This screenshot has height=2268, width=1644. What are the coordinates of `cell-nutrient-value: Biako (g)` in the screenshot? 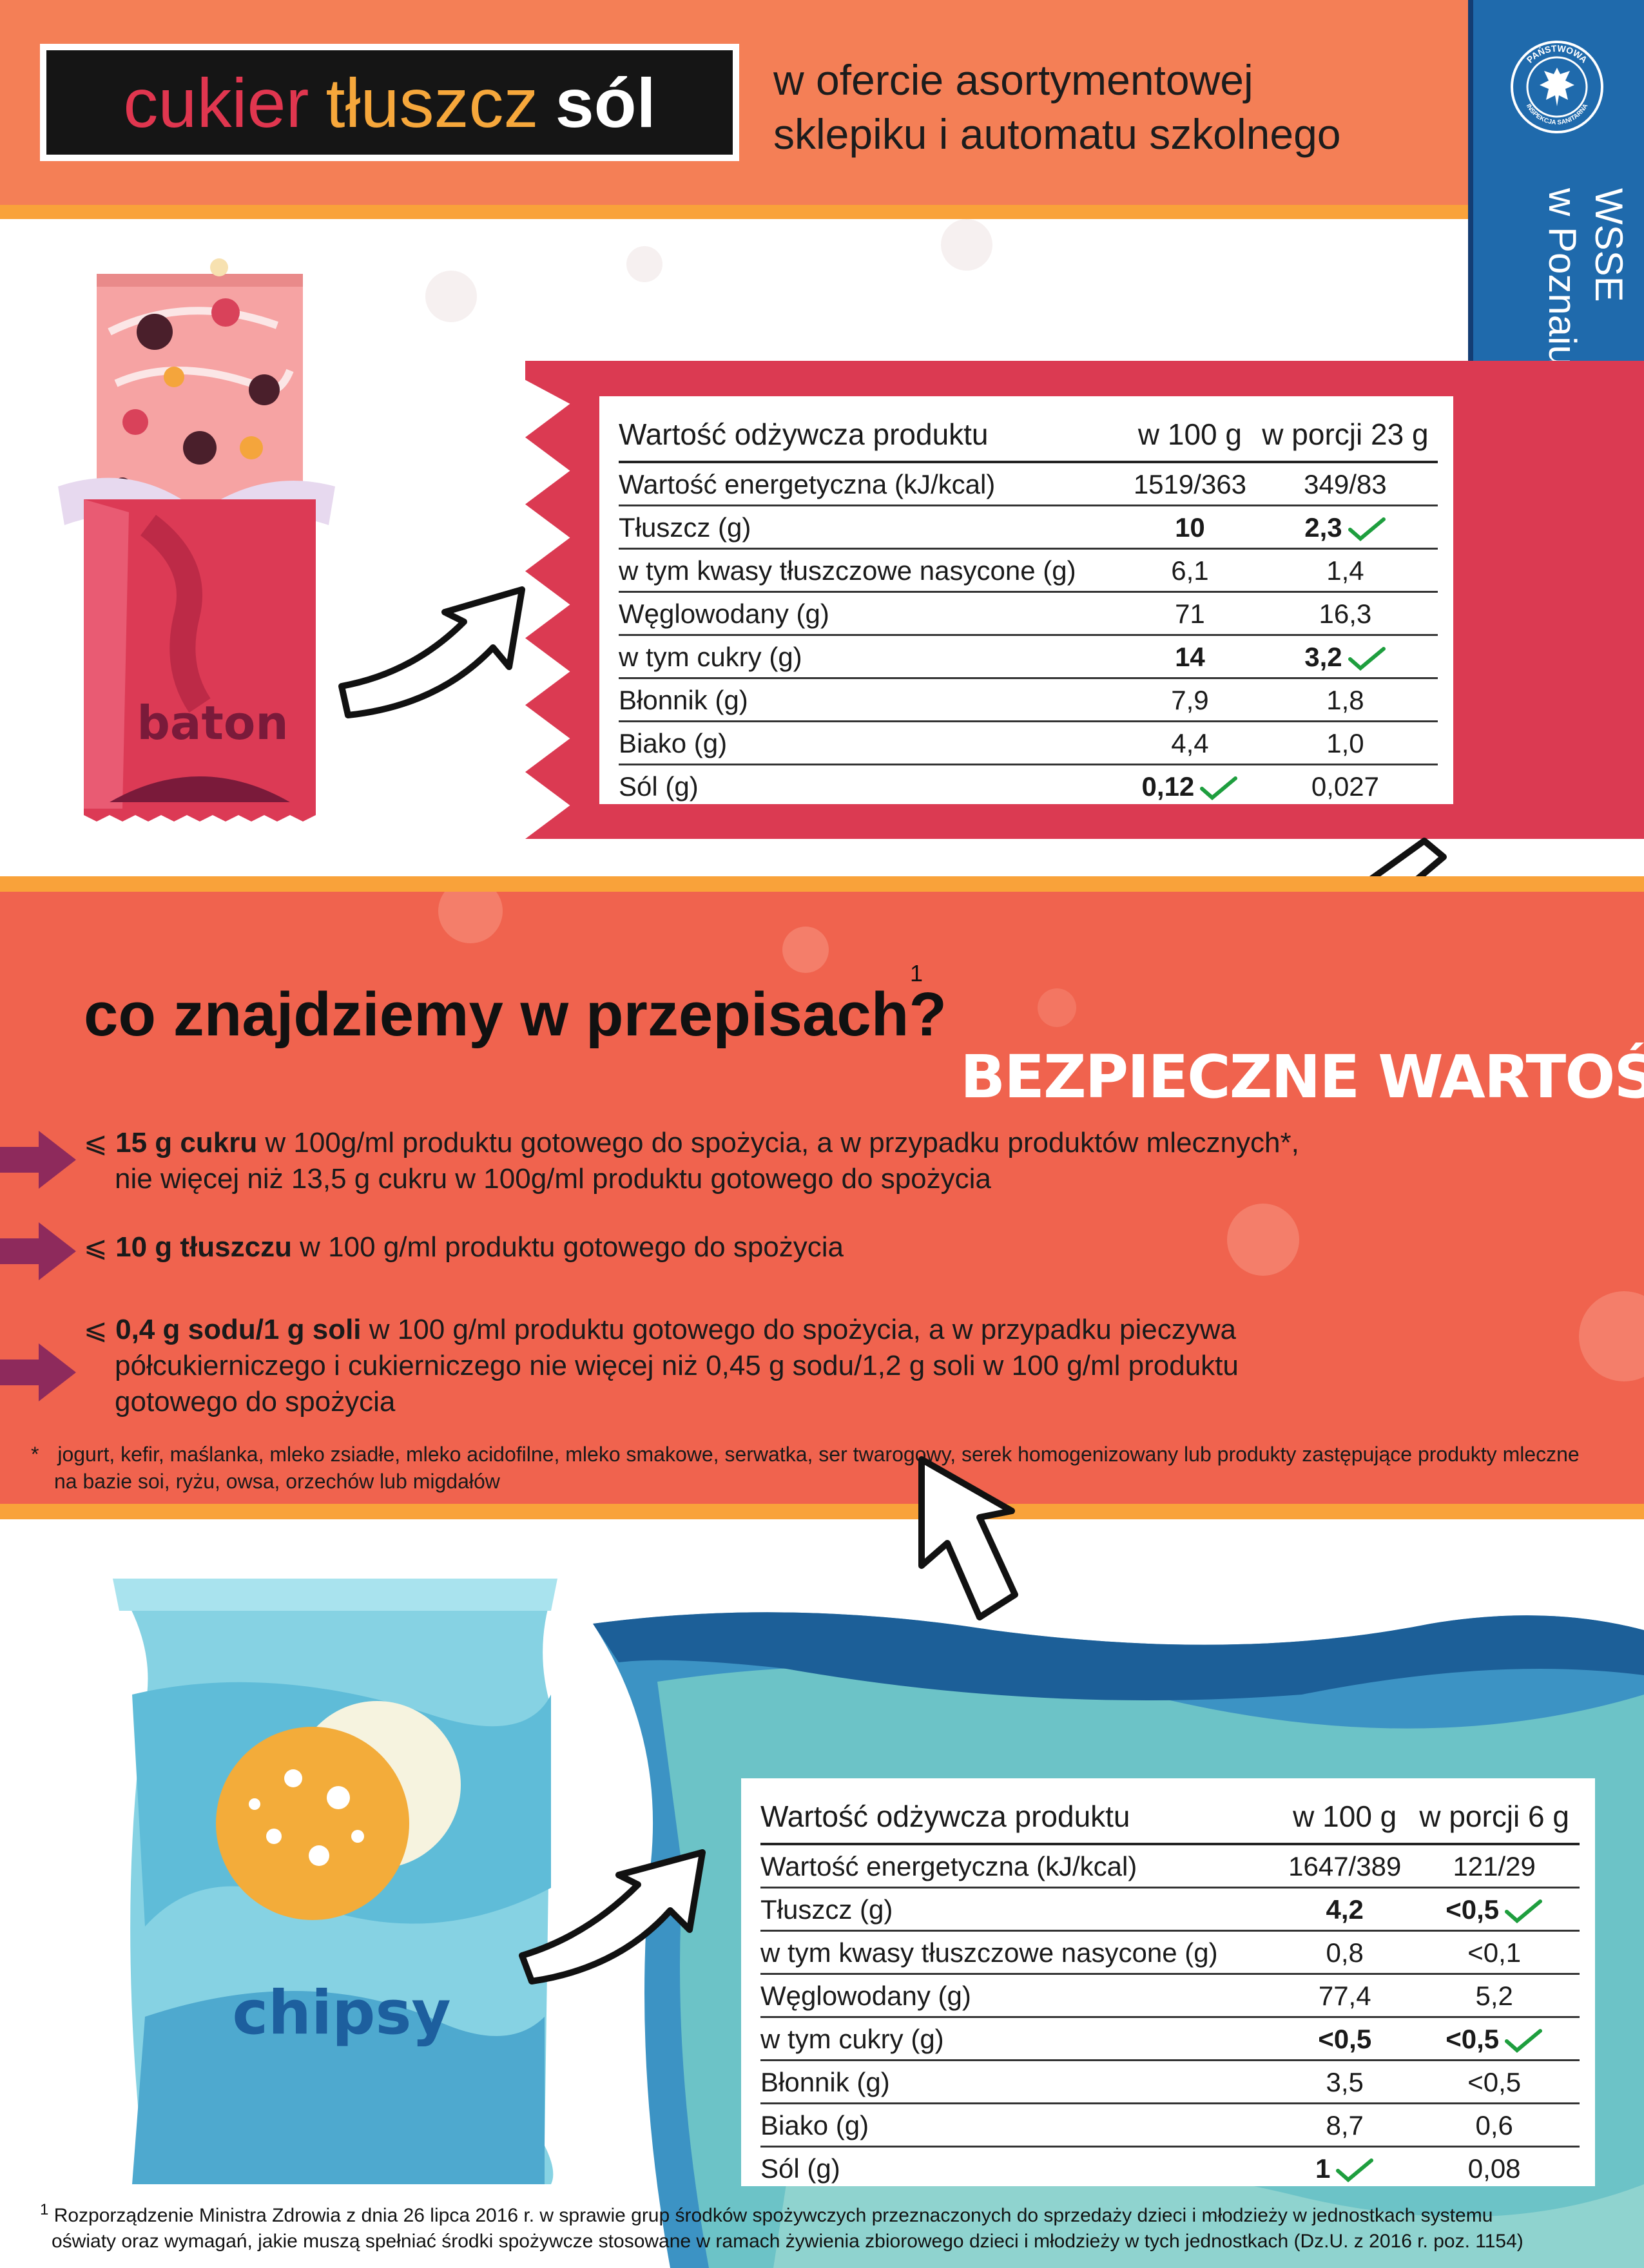 It's located at (815, 2125).